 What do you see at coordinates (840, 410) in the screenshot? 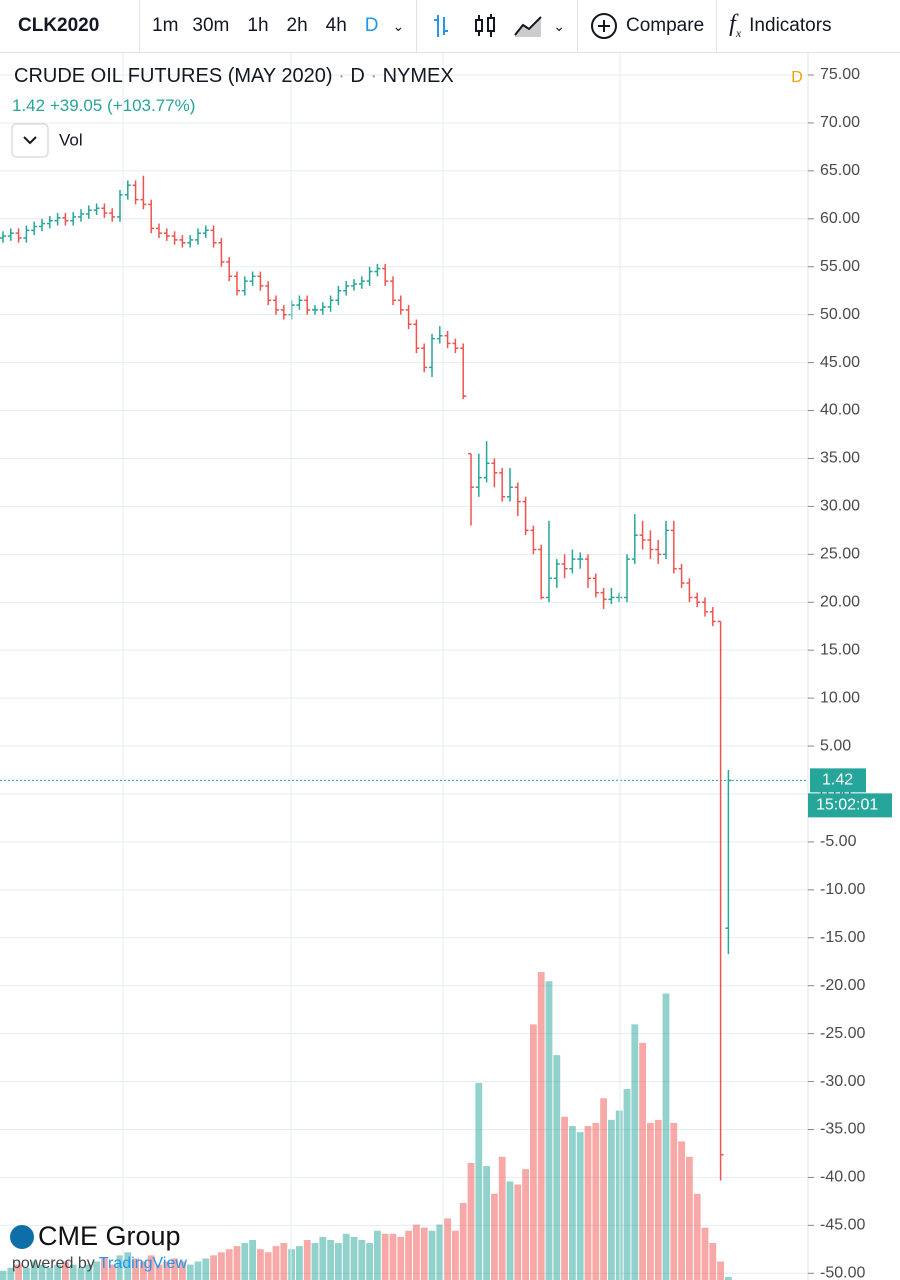
I see `y-tick-label: 40.00` at bounding box center [840, 410].